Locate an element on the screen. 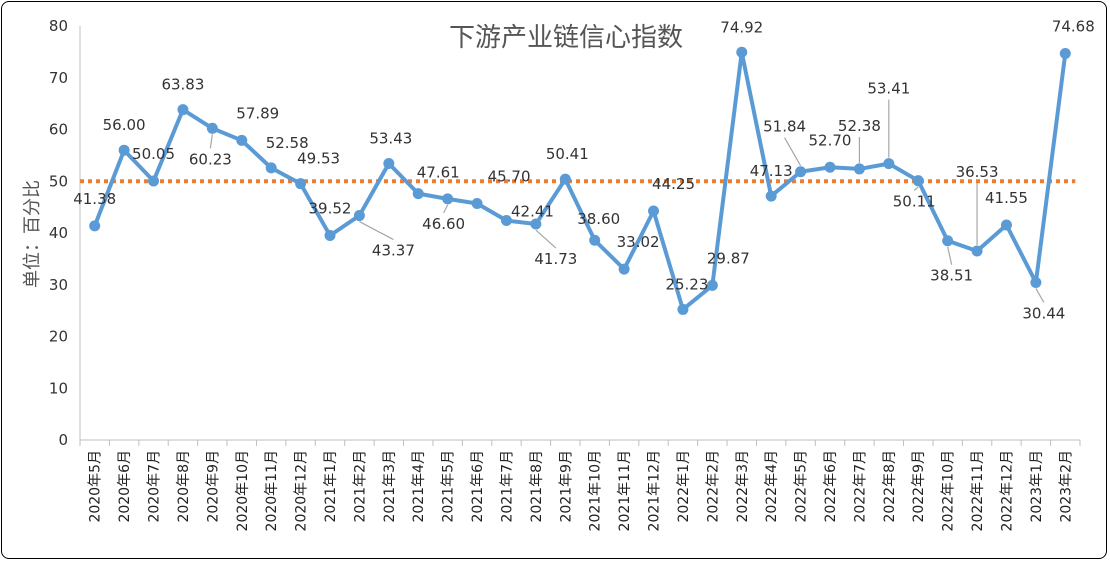  y-tick-label: 50 is located at coordinates (58, 181).